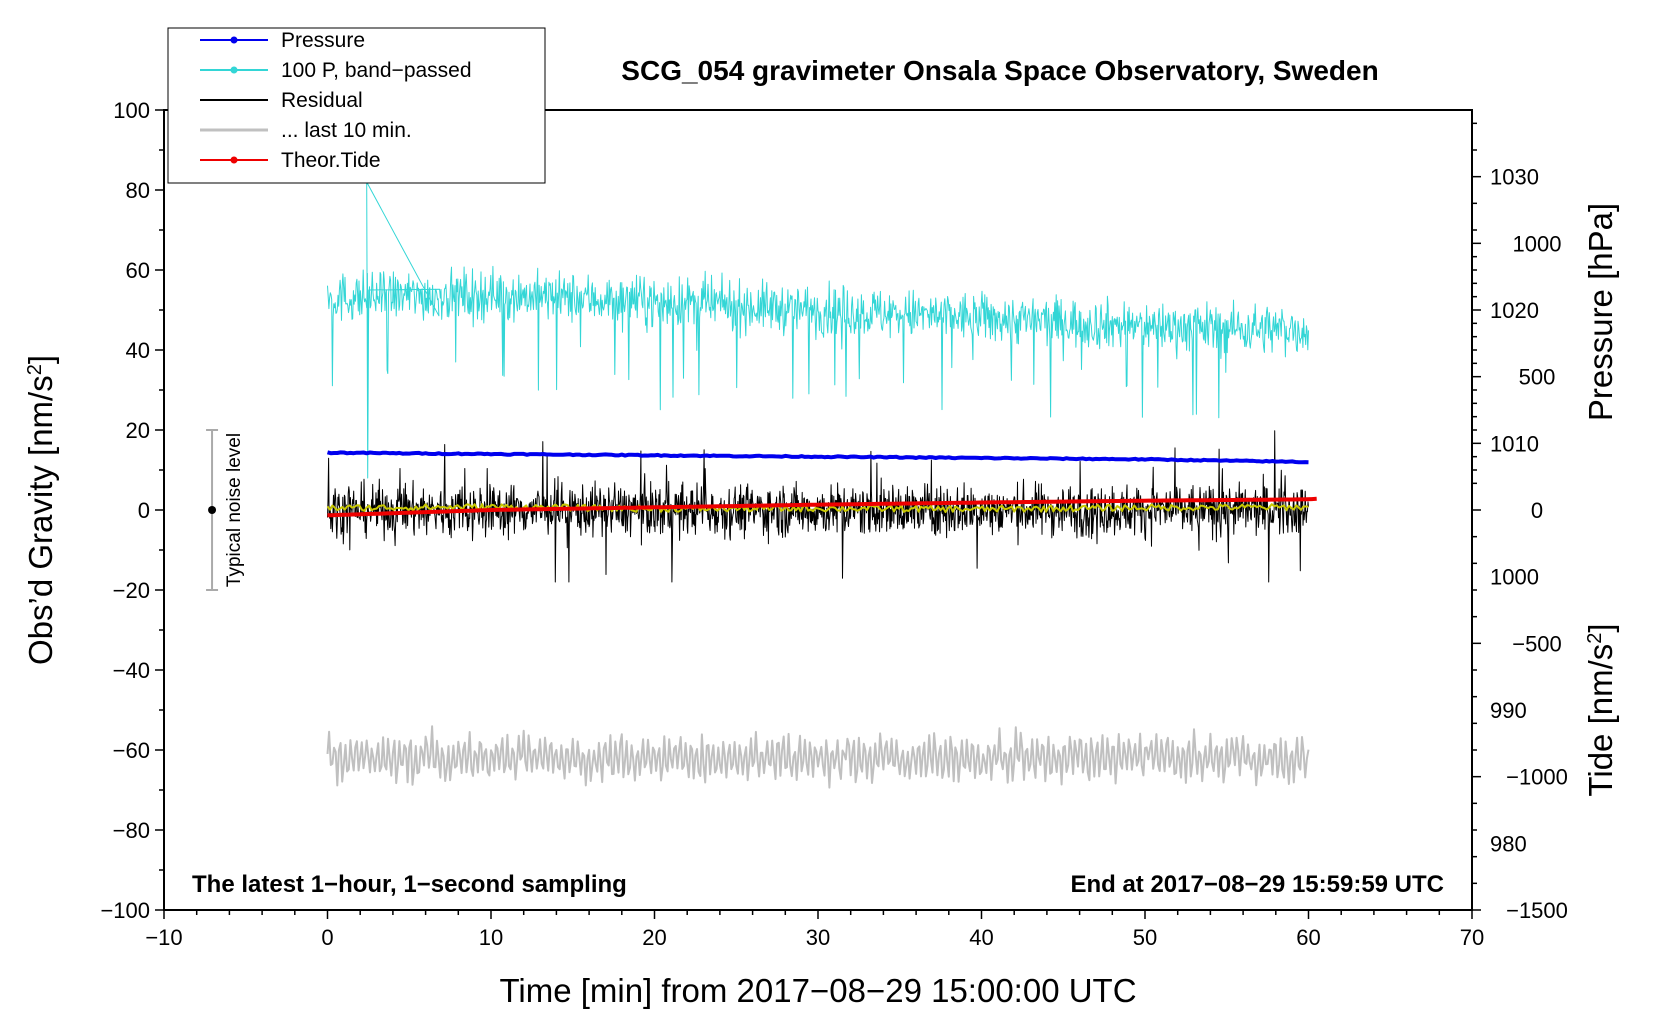  Describe the element at coordinates (144, 510) in the screenshot. I see `y-tick-label: 0` at that location.